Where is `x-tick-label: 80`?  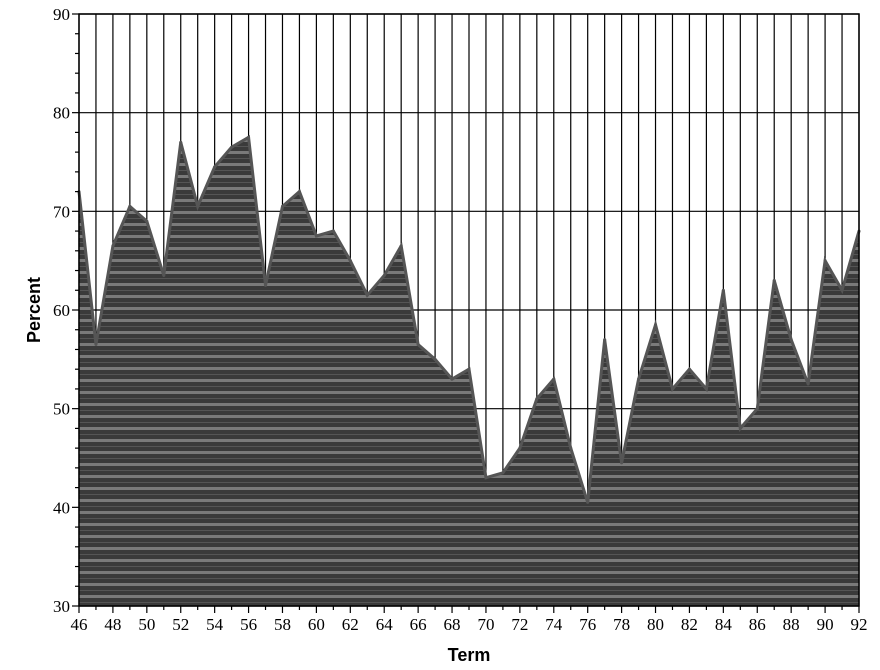
x-tick-label: 80 is located at coordinates (655, 624).